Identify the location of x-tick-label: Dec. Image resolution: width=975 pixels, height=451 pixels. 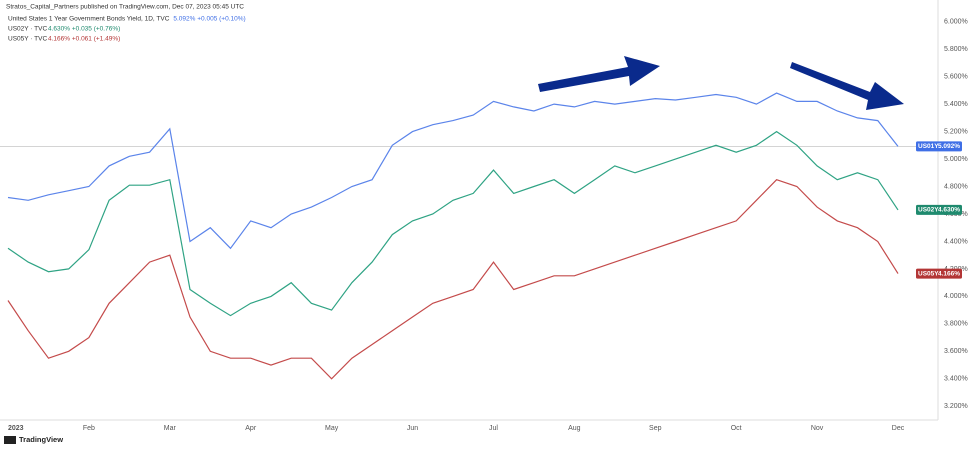
(898, 428).